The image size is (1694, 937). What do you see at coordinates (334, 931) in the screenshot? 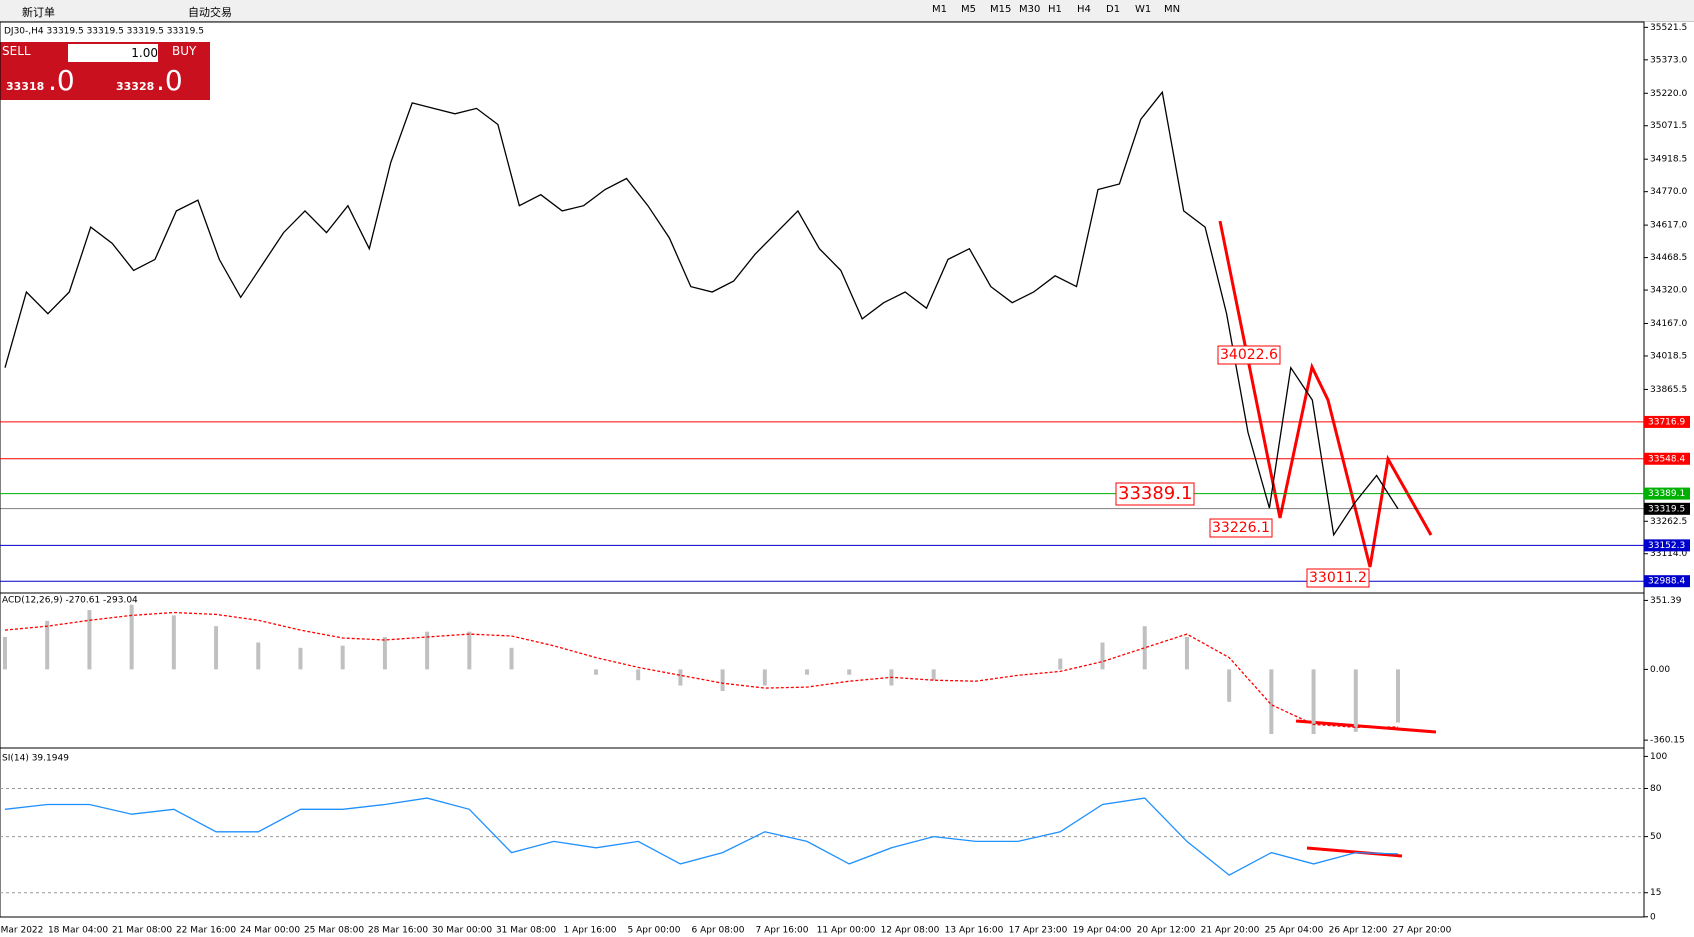
I see `x-tick-label: 25 Mar 08:00` at bounding box center [334, 931].